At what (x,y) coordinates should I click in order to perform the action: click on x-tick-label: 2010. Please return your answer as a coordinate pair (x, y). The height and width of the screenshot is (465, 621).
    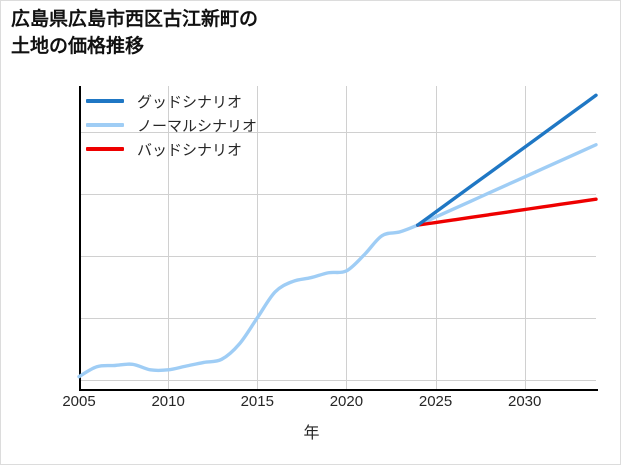
    Looking at the image, I should click on (168, 401).